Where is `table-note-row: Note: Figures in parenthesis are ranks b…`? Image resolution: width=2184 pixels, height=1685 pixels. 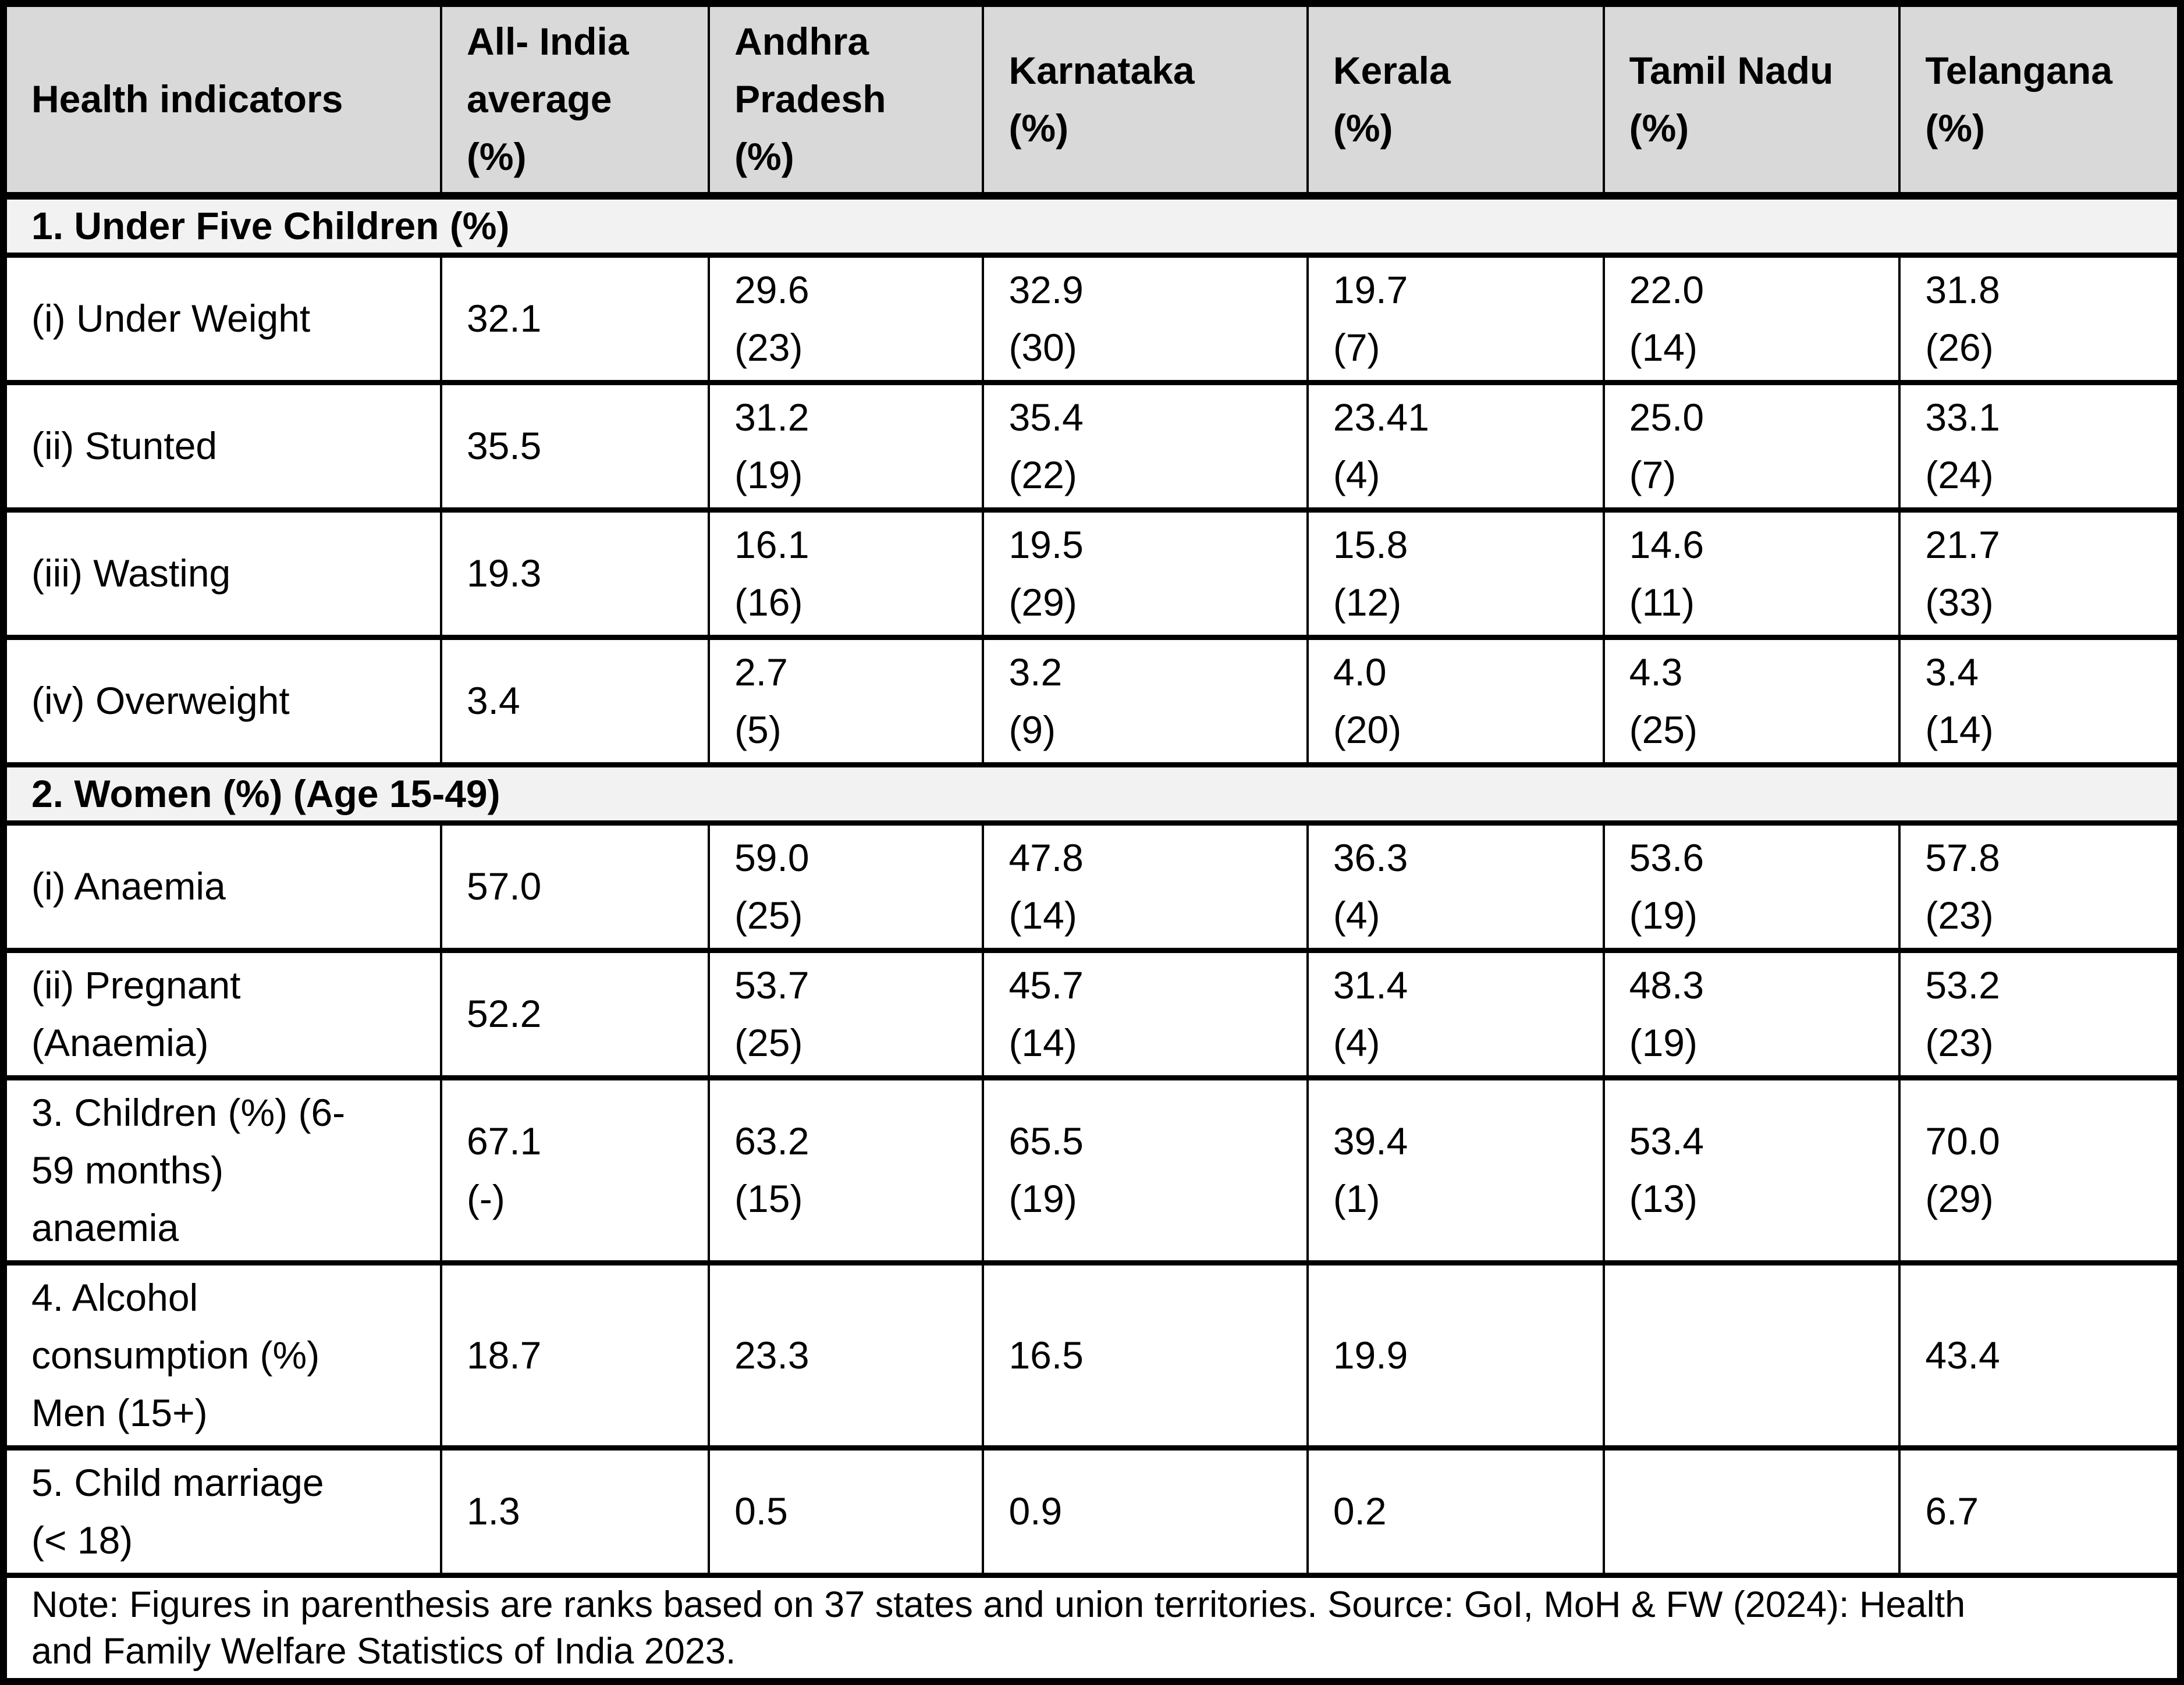
table-note-row: Note: Figures in parenthesis are ranks b… is located at coordinates (1092, 1628).